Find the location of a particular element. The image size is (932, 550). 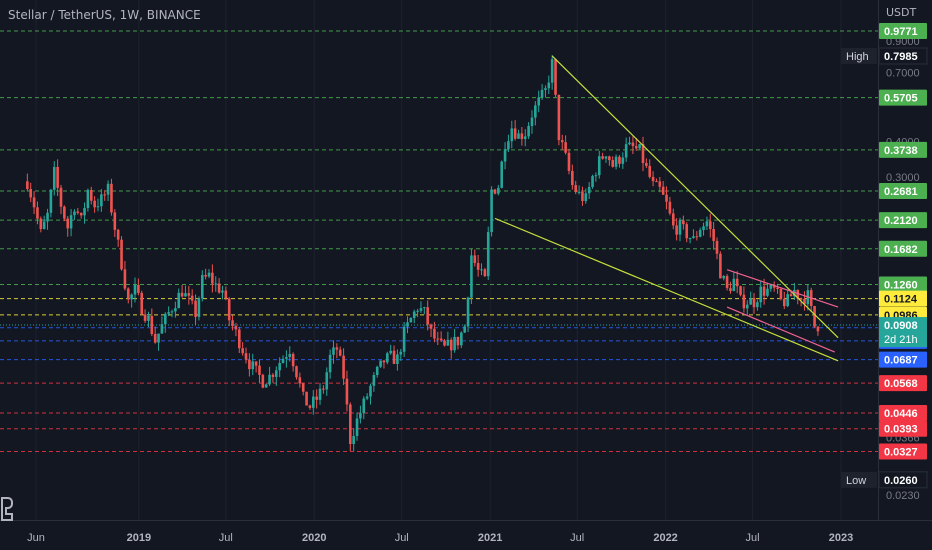

countdown-label: 2d 21h is located at coordinates (901, 340).